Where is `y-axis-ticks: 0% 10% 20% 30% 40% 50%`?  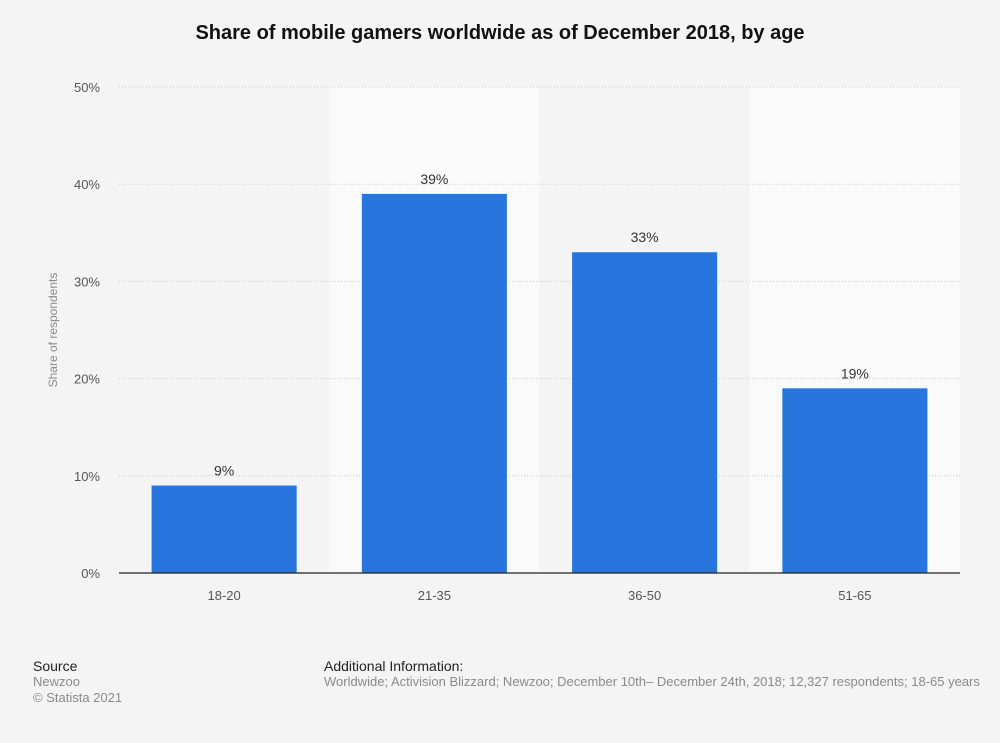 y-axis-ticks: 0% 10% 20% 30% 40% 50% is located at coordinates (87, 330).